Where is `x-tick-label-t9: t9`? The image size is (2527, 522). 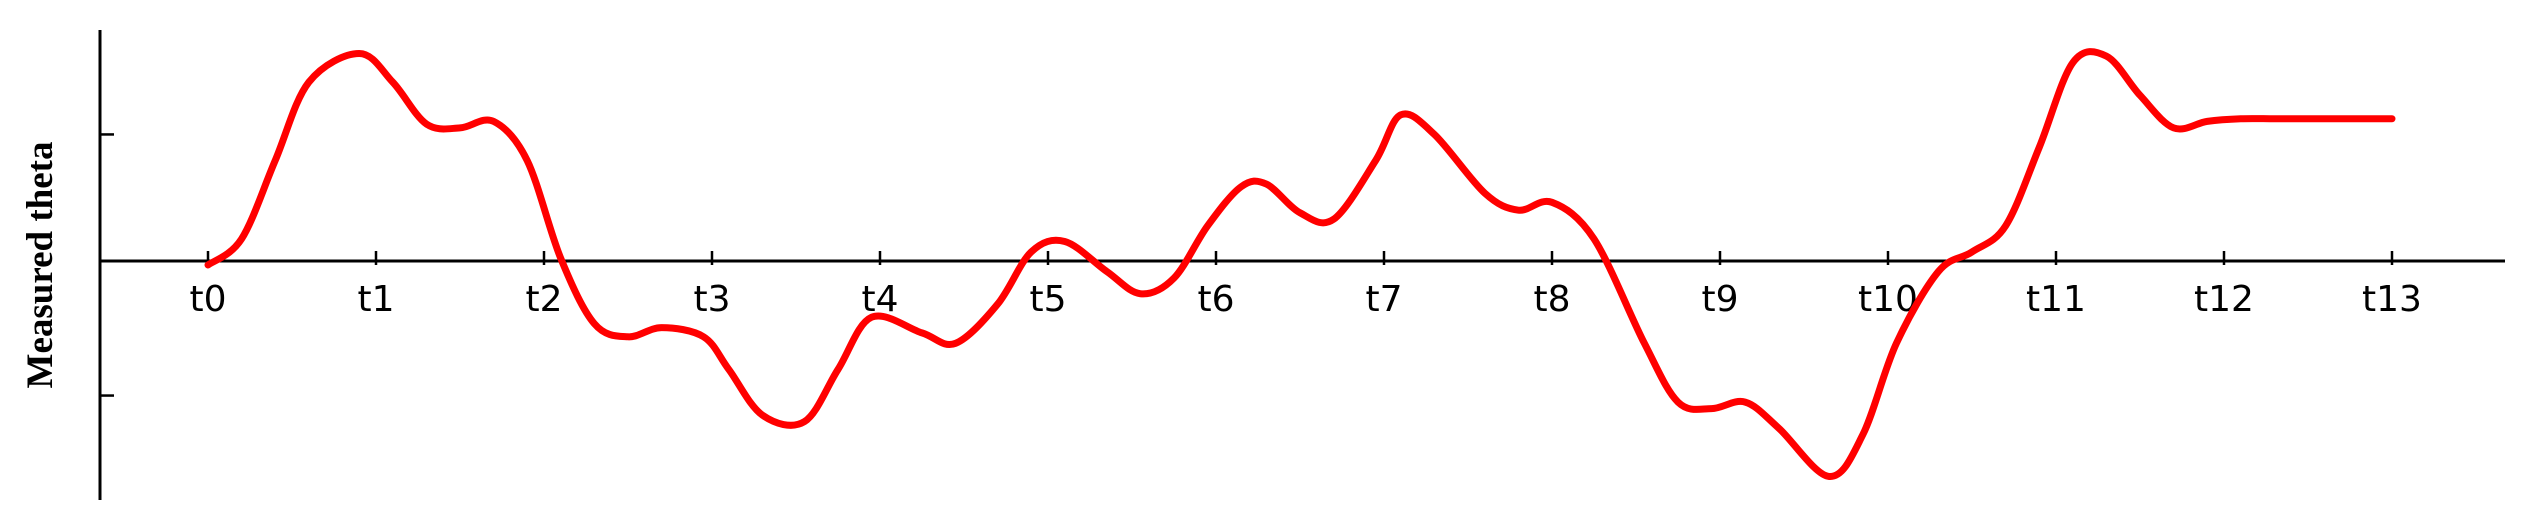 x-tick-label-t9: t9 is located at coordinates (1719, 299).